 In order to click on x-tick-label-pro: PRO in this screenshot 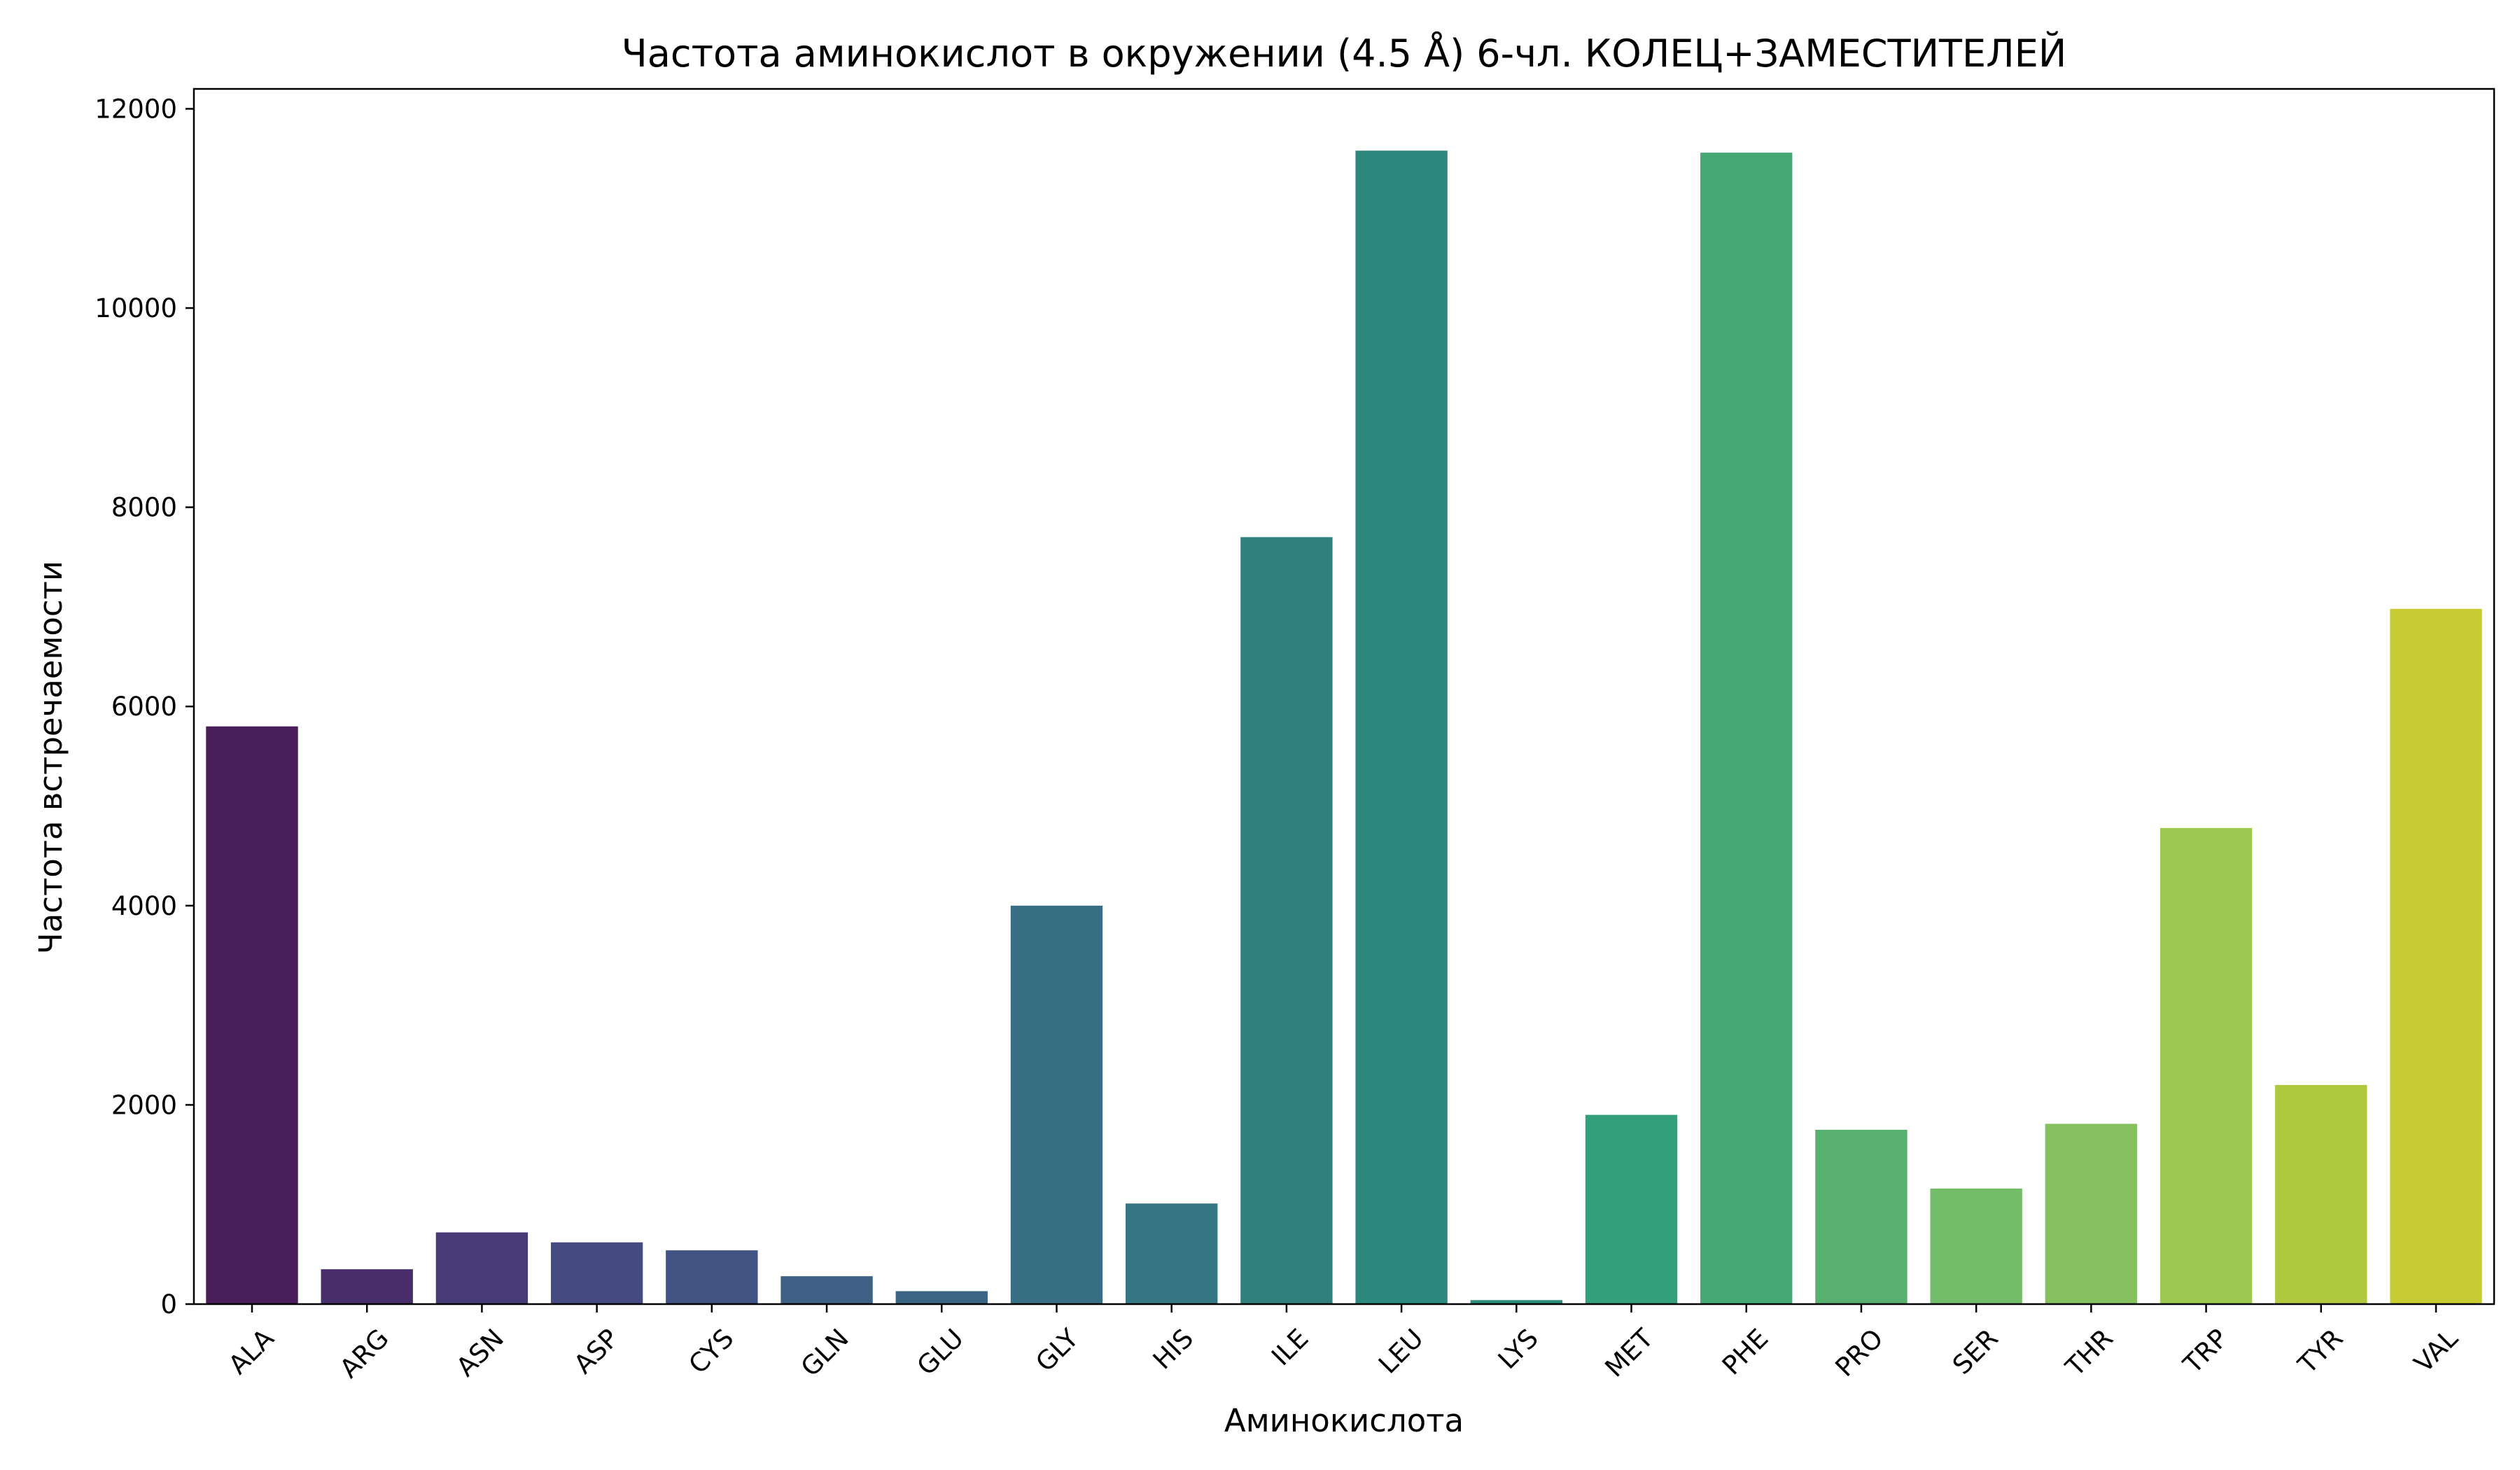, I will do `click(1859, 1352)`.